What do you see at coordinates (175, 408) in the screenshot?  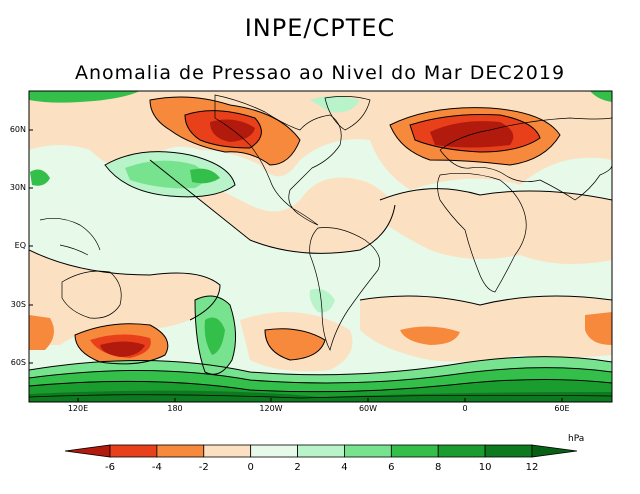 I see `lon-label-180: 180` at bounding box center [175, 408].